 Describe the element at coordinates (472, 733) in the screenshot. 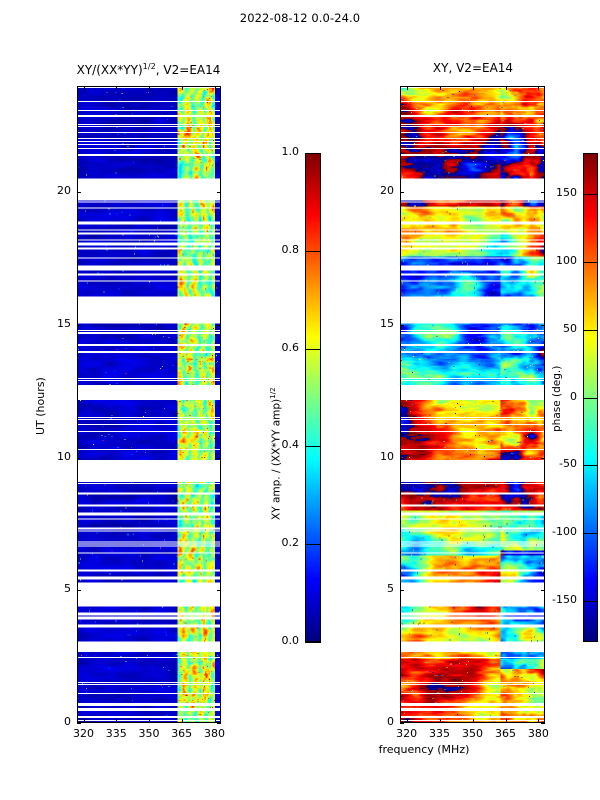

I see `right-xtick-label-2: 350` at that location.